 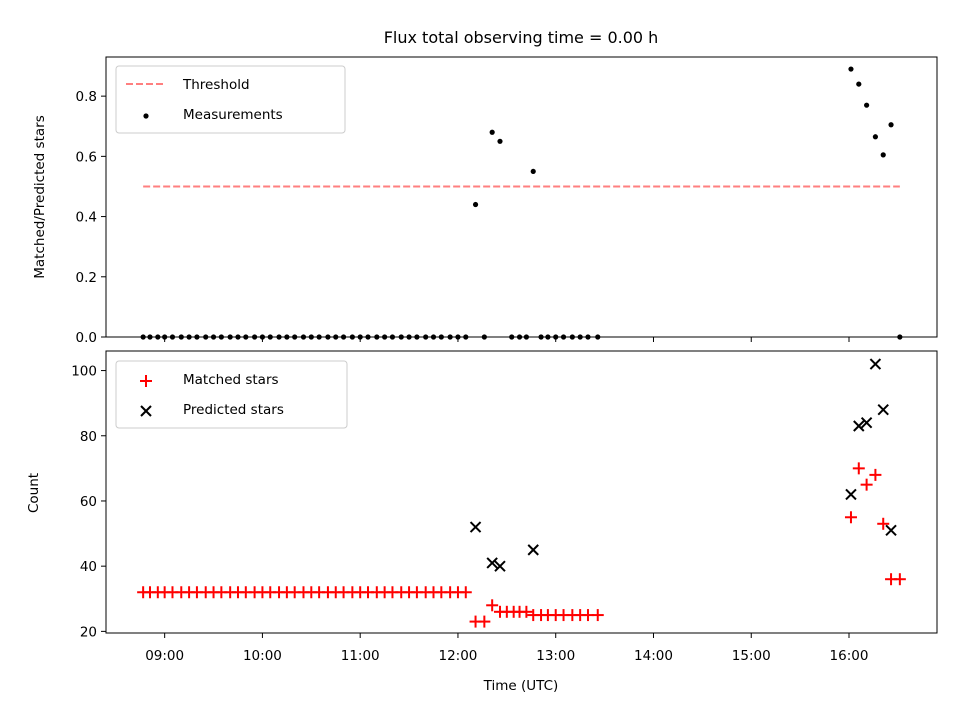 What do you see at coordinates (233, 115) in the screenshot?
I see `measurements-legend-label: Measurements` at bounding box center [233, 115].